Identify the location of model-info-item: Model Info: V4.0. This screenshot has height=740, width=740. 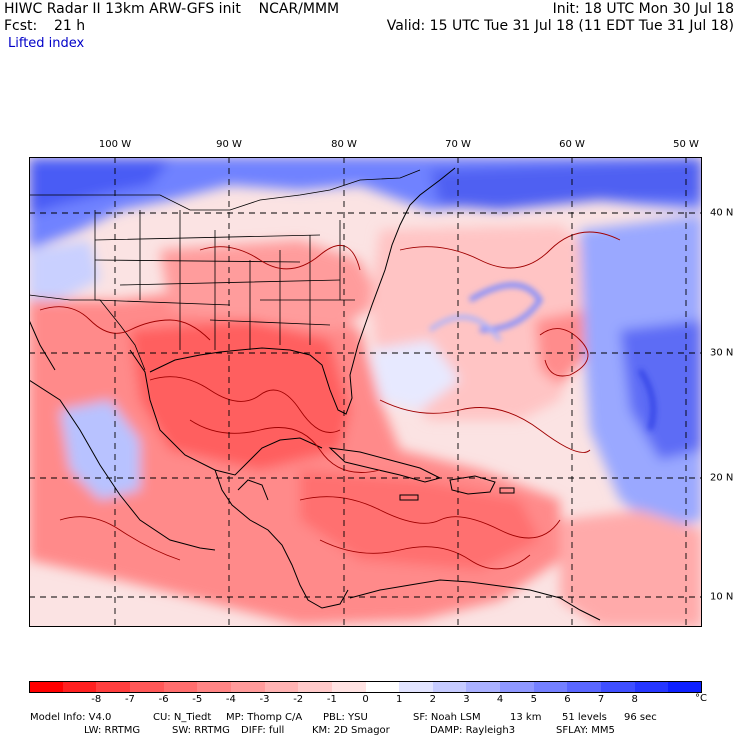
(71, 717).